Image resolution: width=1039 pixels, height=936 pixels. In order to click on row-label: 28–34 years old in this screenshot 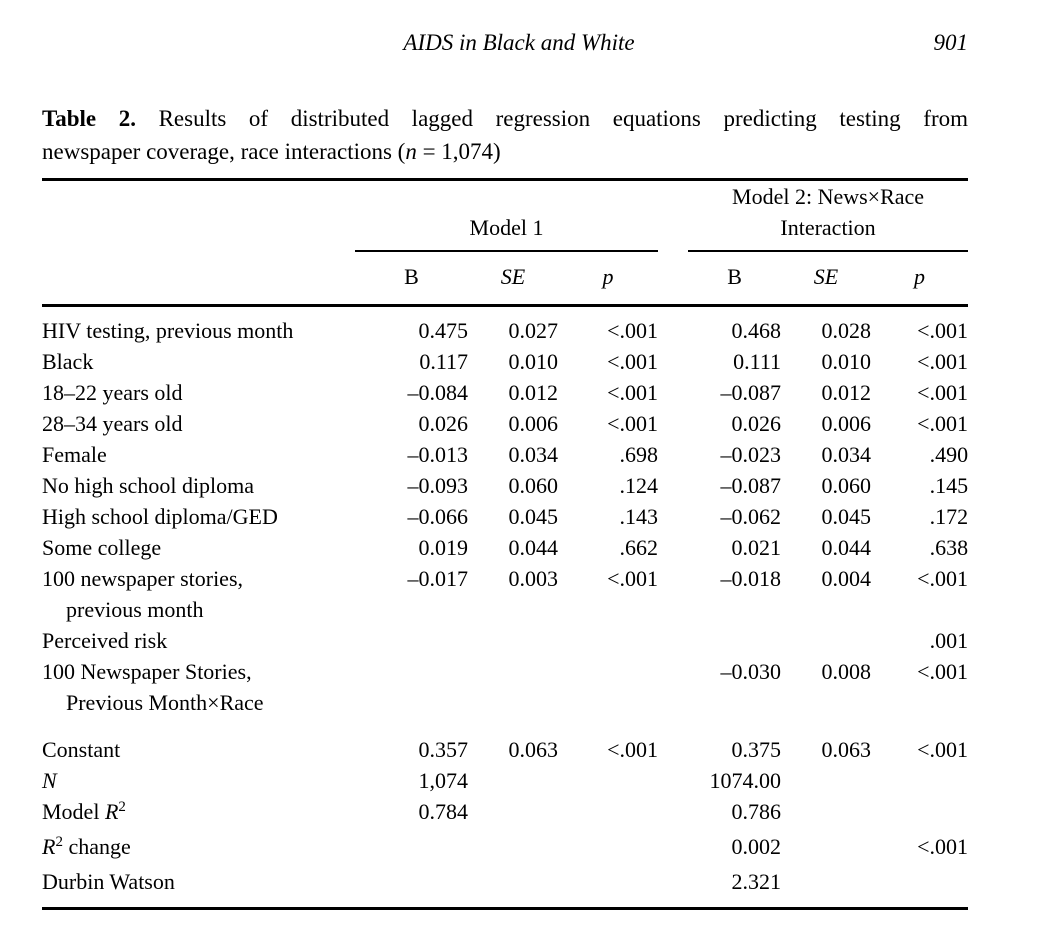, I will do `click(112, 423)`.